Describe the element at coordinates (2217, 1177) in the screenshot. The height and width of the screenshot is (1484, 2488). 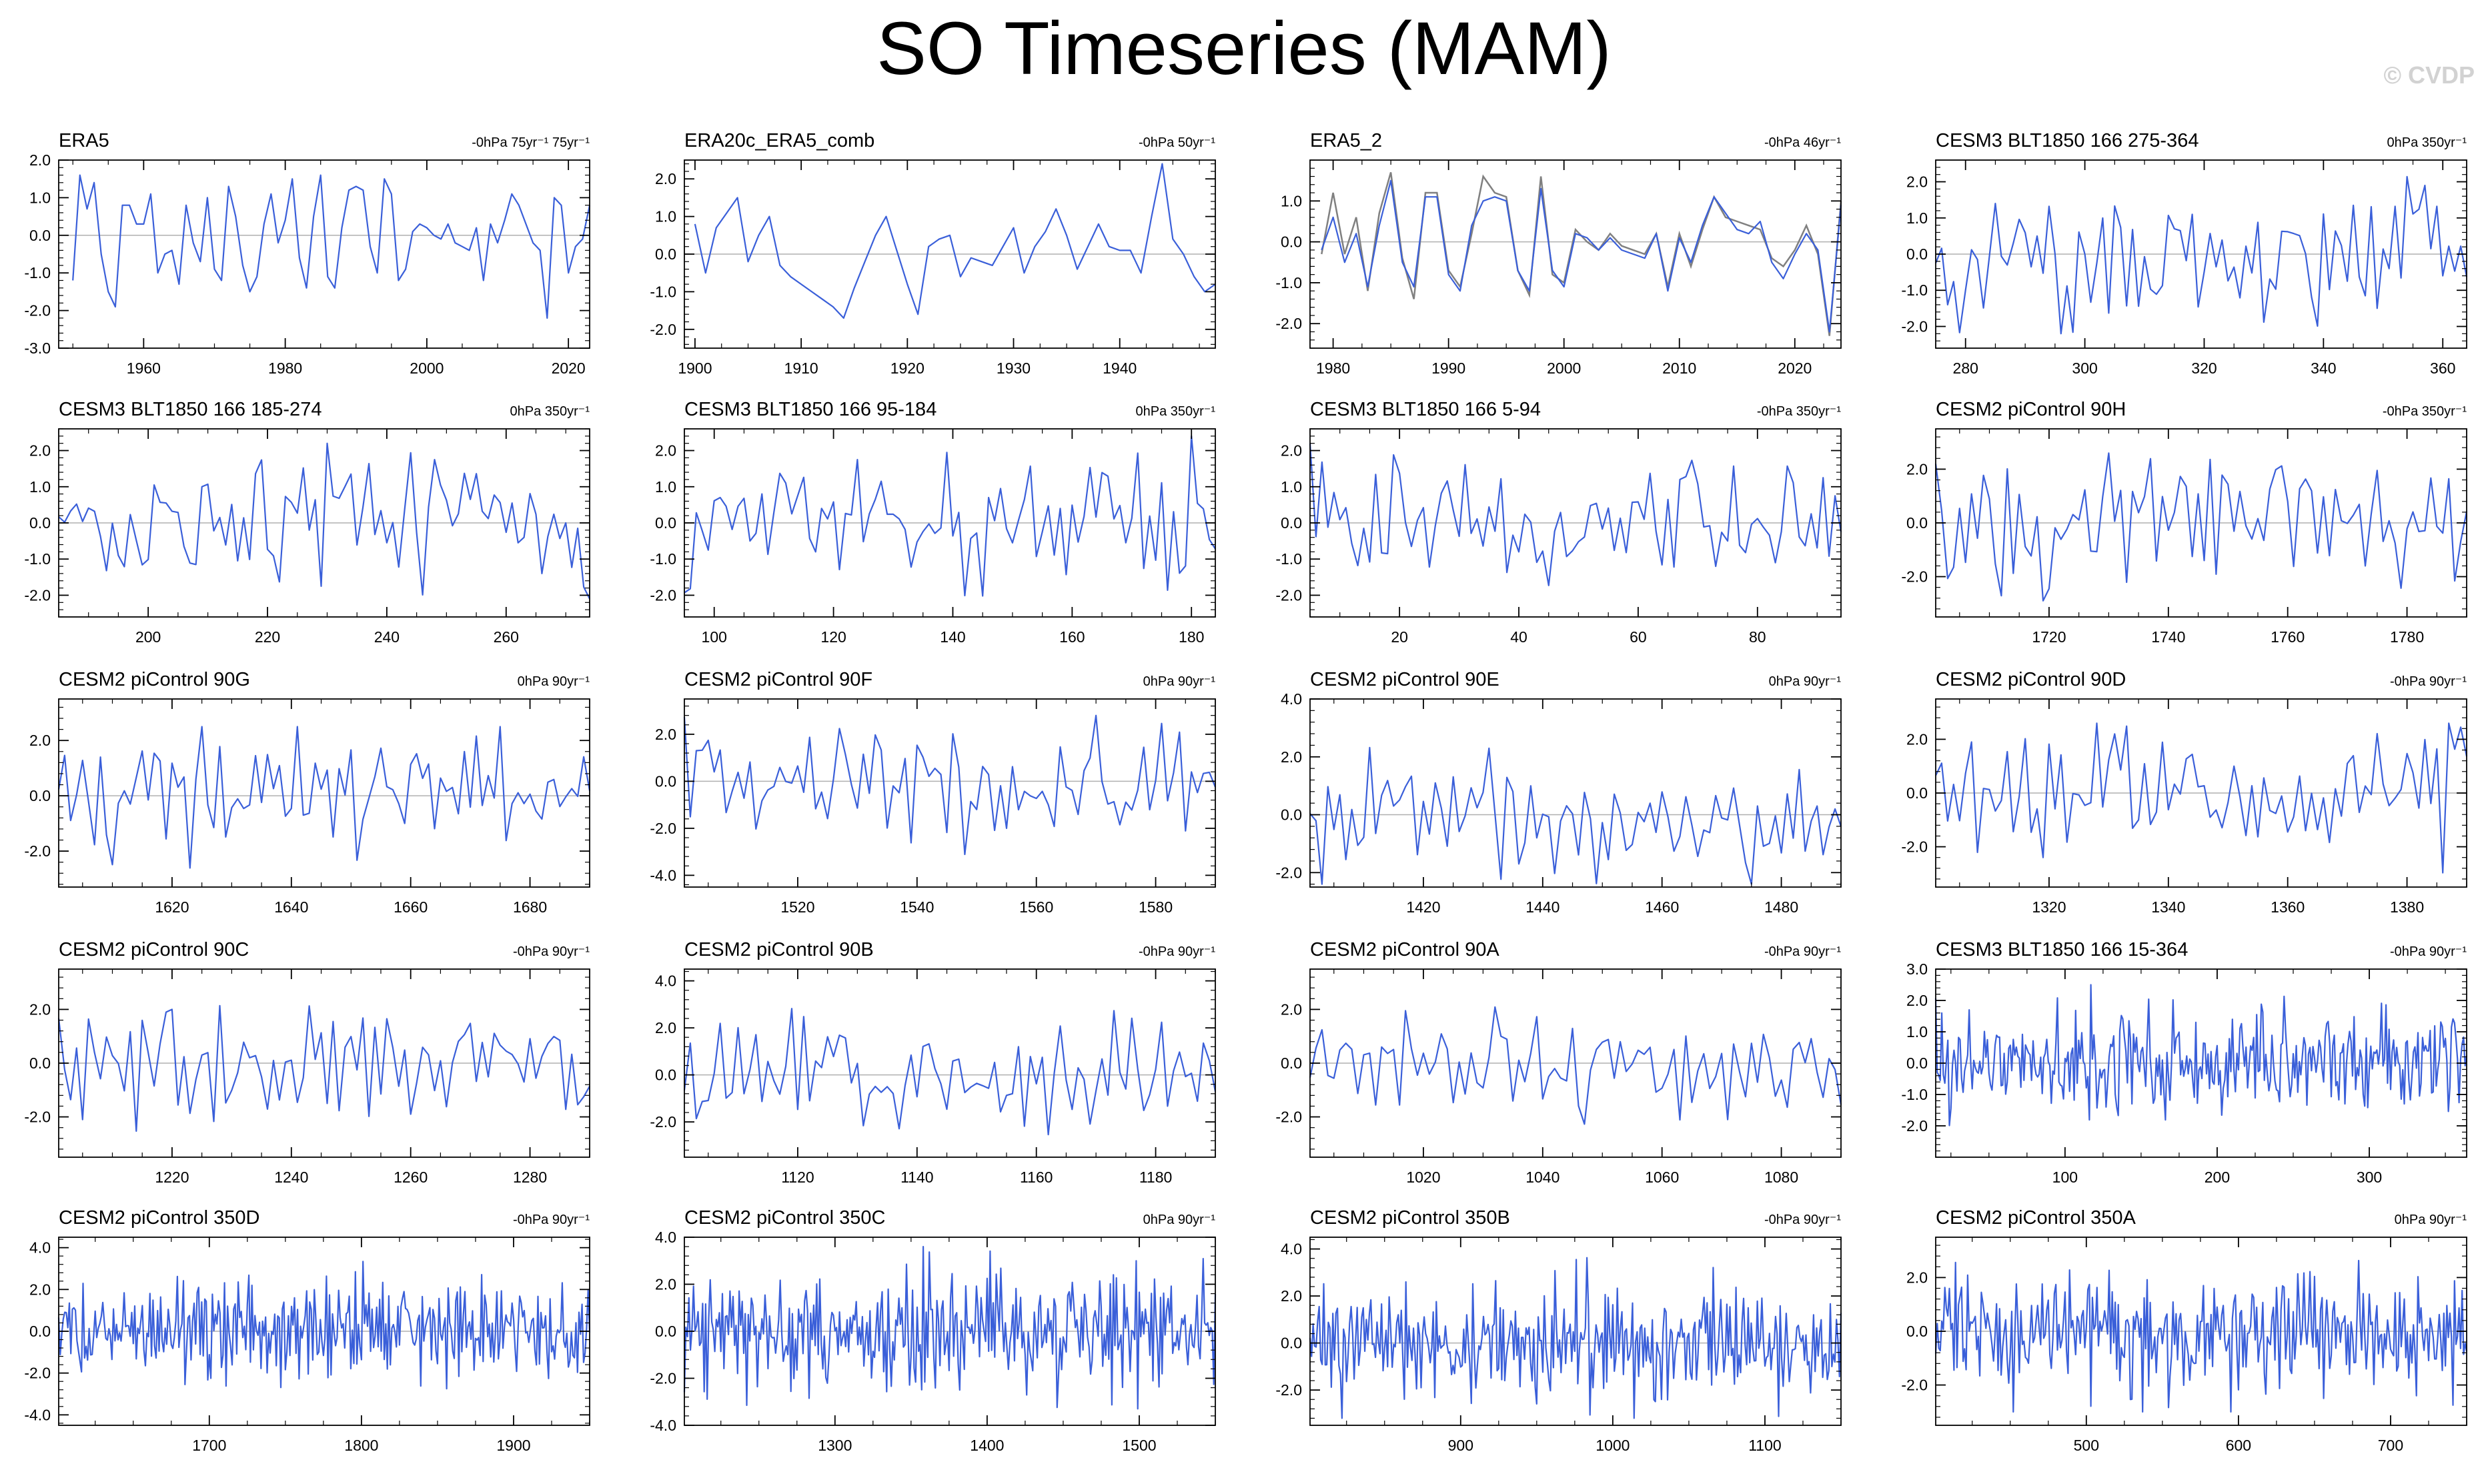
I see `x-tick-label: 200` at that location.